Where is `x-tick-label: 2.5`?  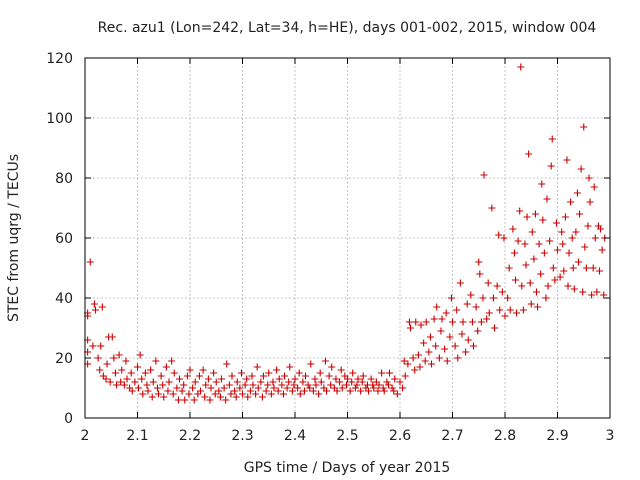
x-tick-label: 2.5 is located at coordinates (347, 436).